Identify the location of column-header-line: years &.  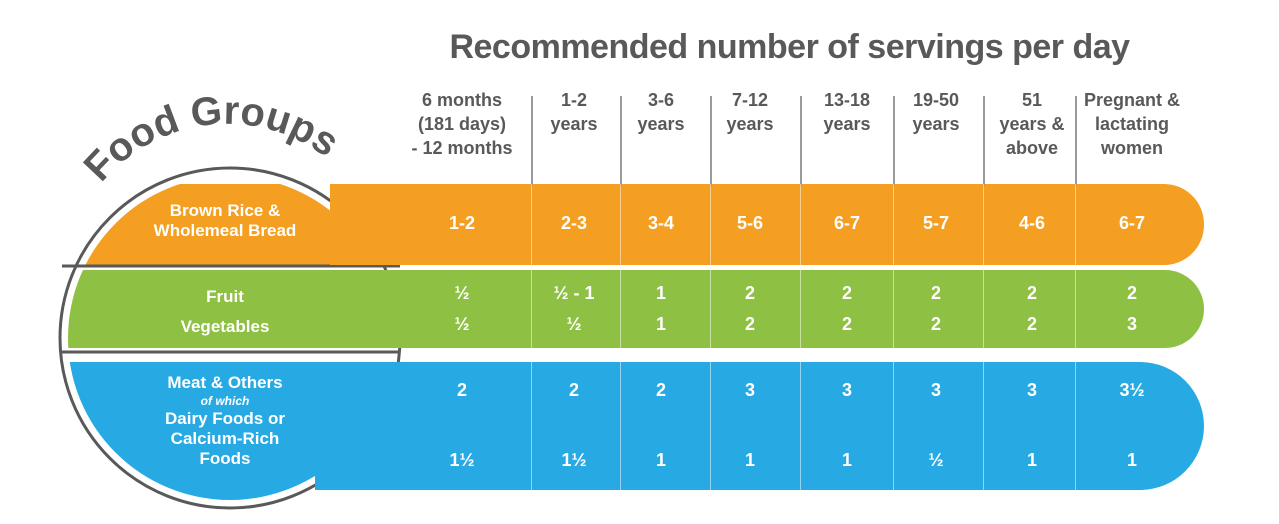
(1032, 124).